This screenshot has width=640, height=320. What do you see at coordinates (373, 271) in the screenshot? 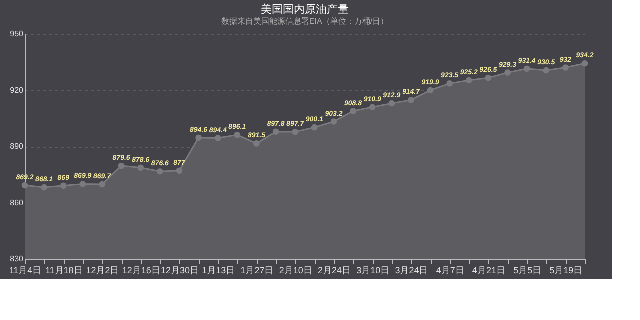
I see `x-tick-label: 3月10日` at bounding box center [373, 271].